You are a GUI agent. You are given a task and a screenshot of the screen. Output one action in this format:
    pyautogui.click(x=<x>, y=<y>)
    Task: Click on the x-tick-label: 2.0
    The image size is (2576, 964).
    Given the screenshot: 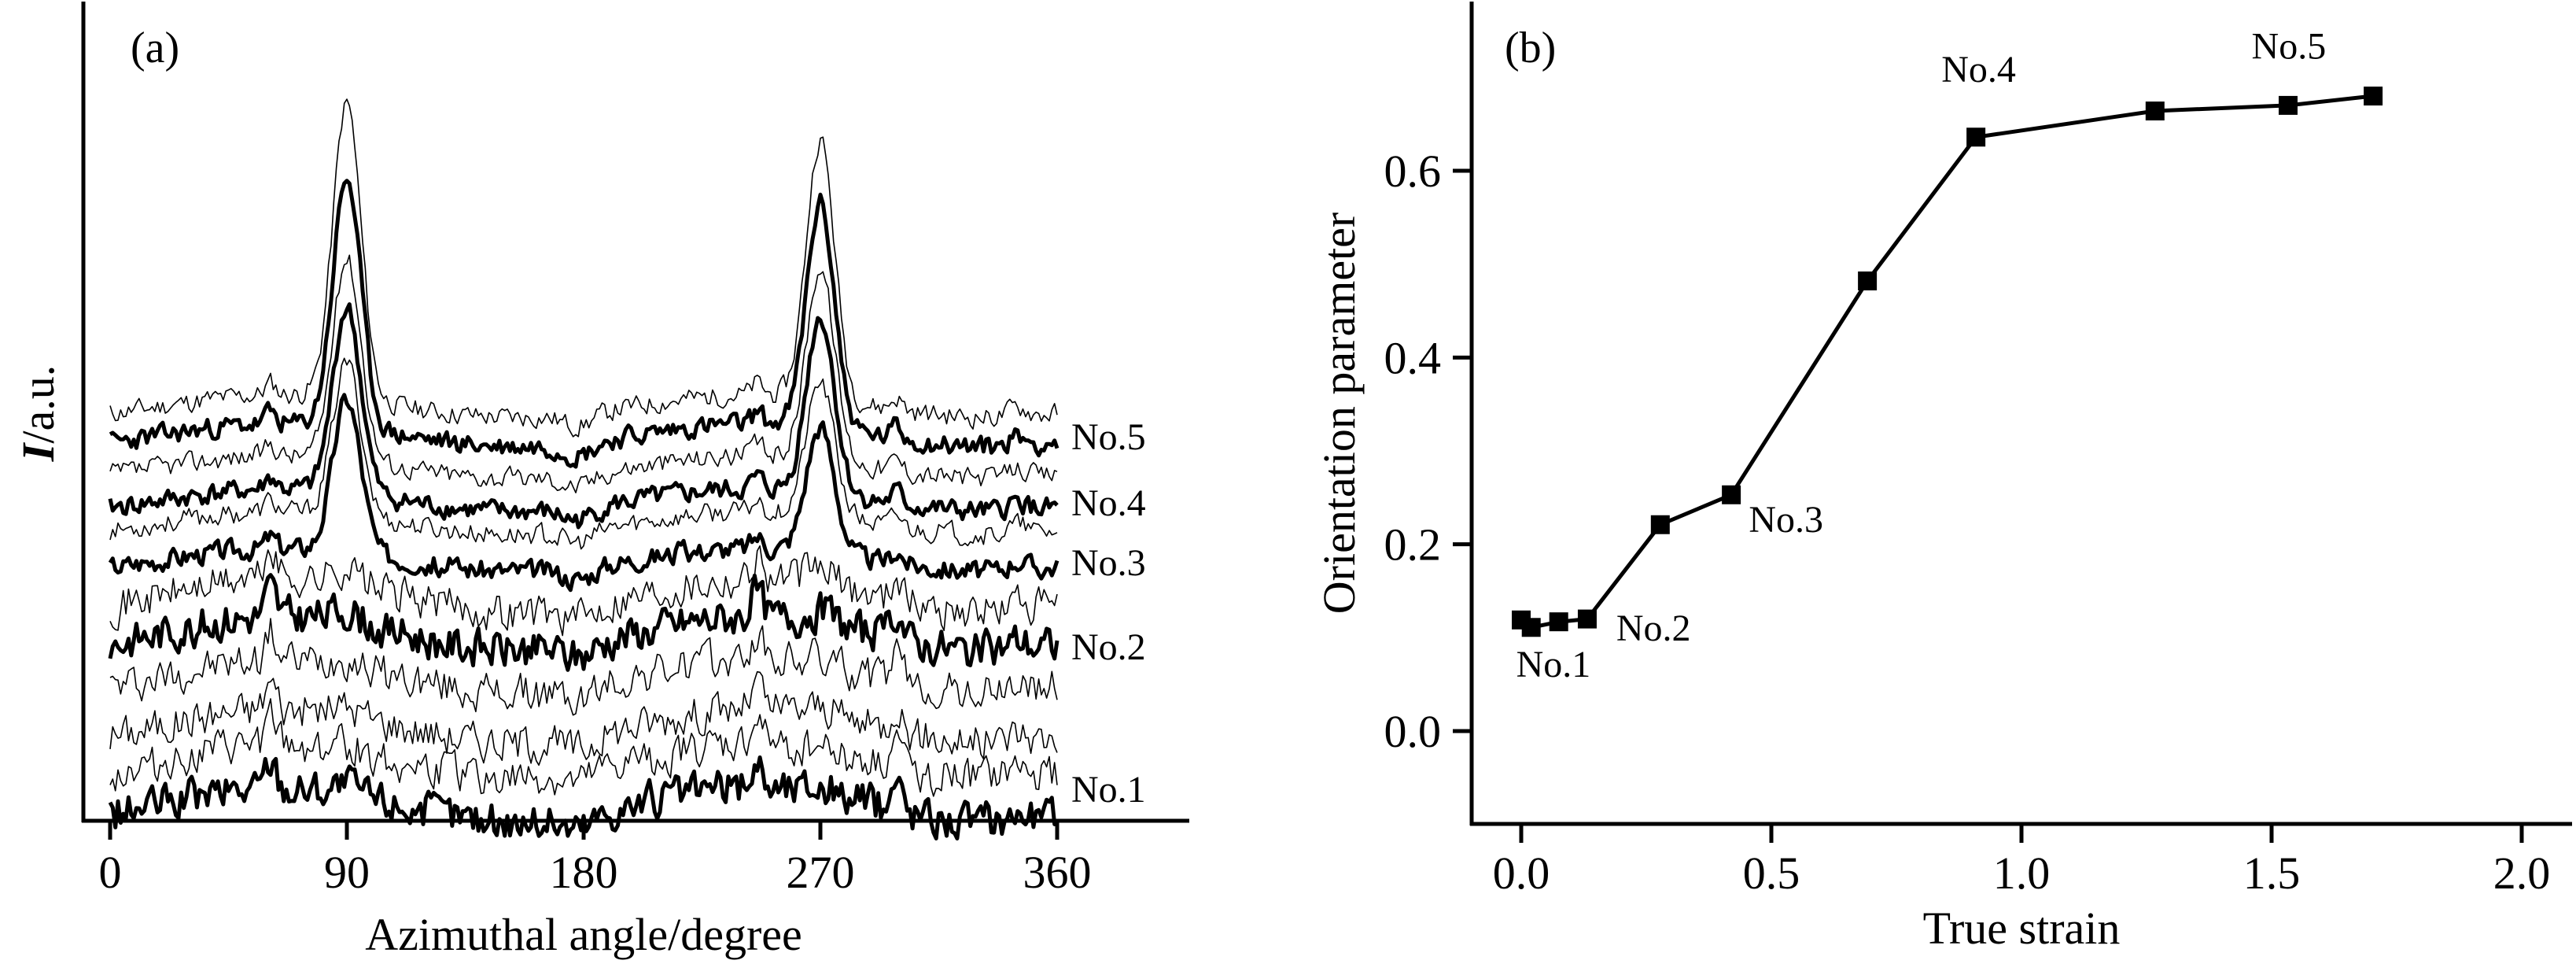 What is the action you would take?
    pyautogui.click(x=2522, y=873)
    